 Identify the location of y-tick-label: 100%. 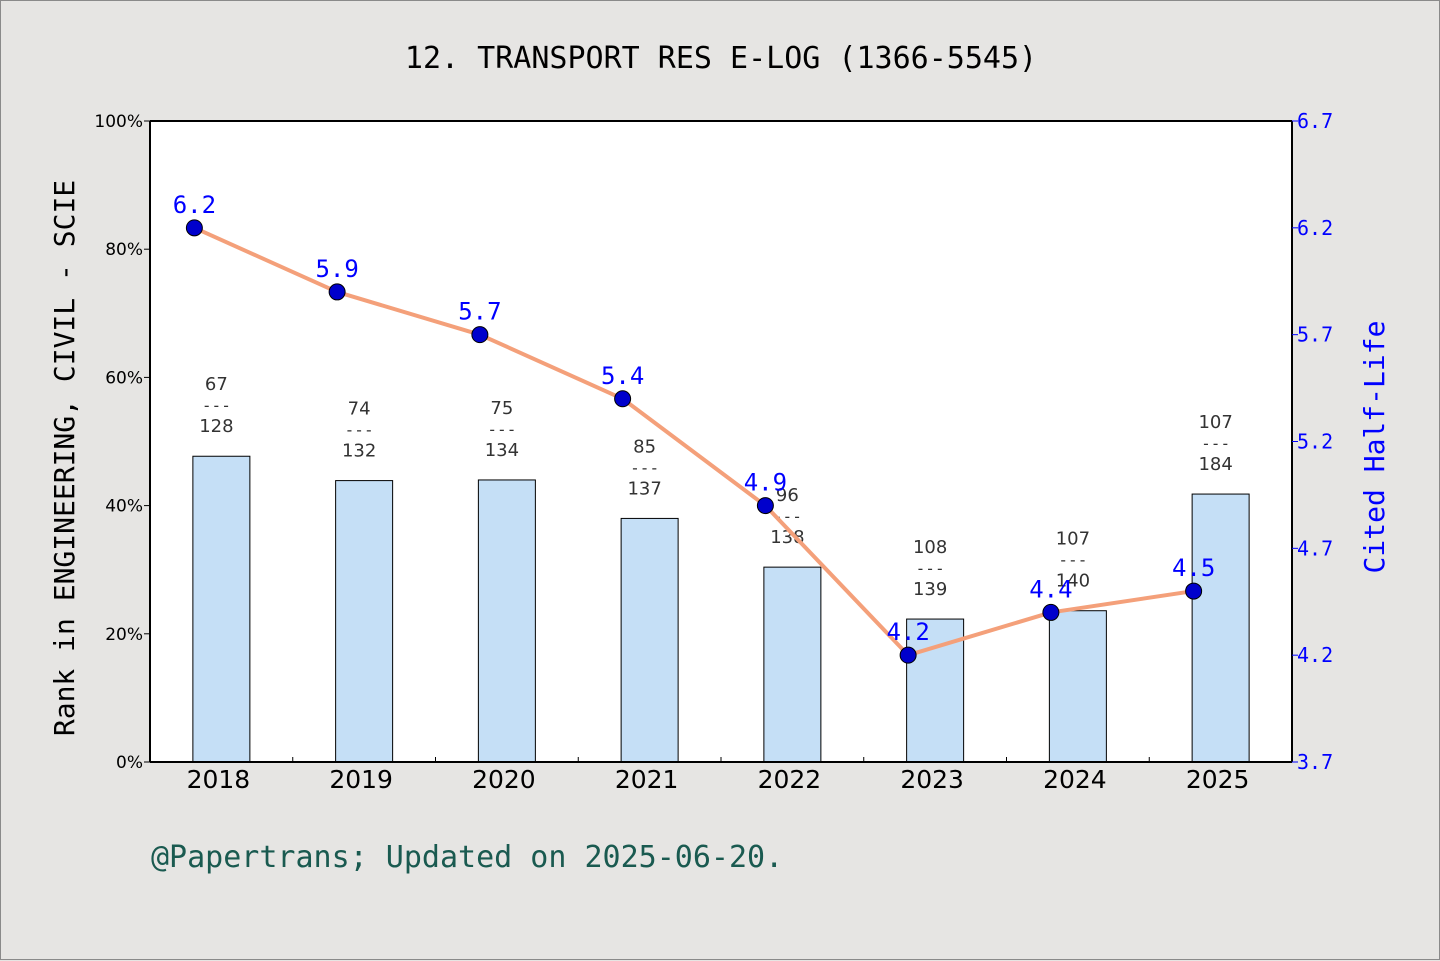
(118, 122).